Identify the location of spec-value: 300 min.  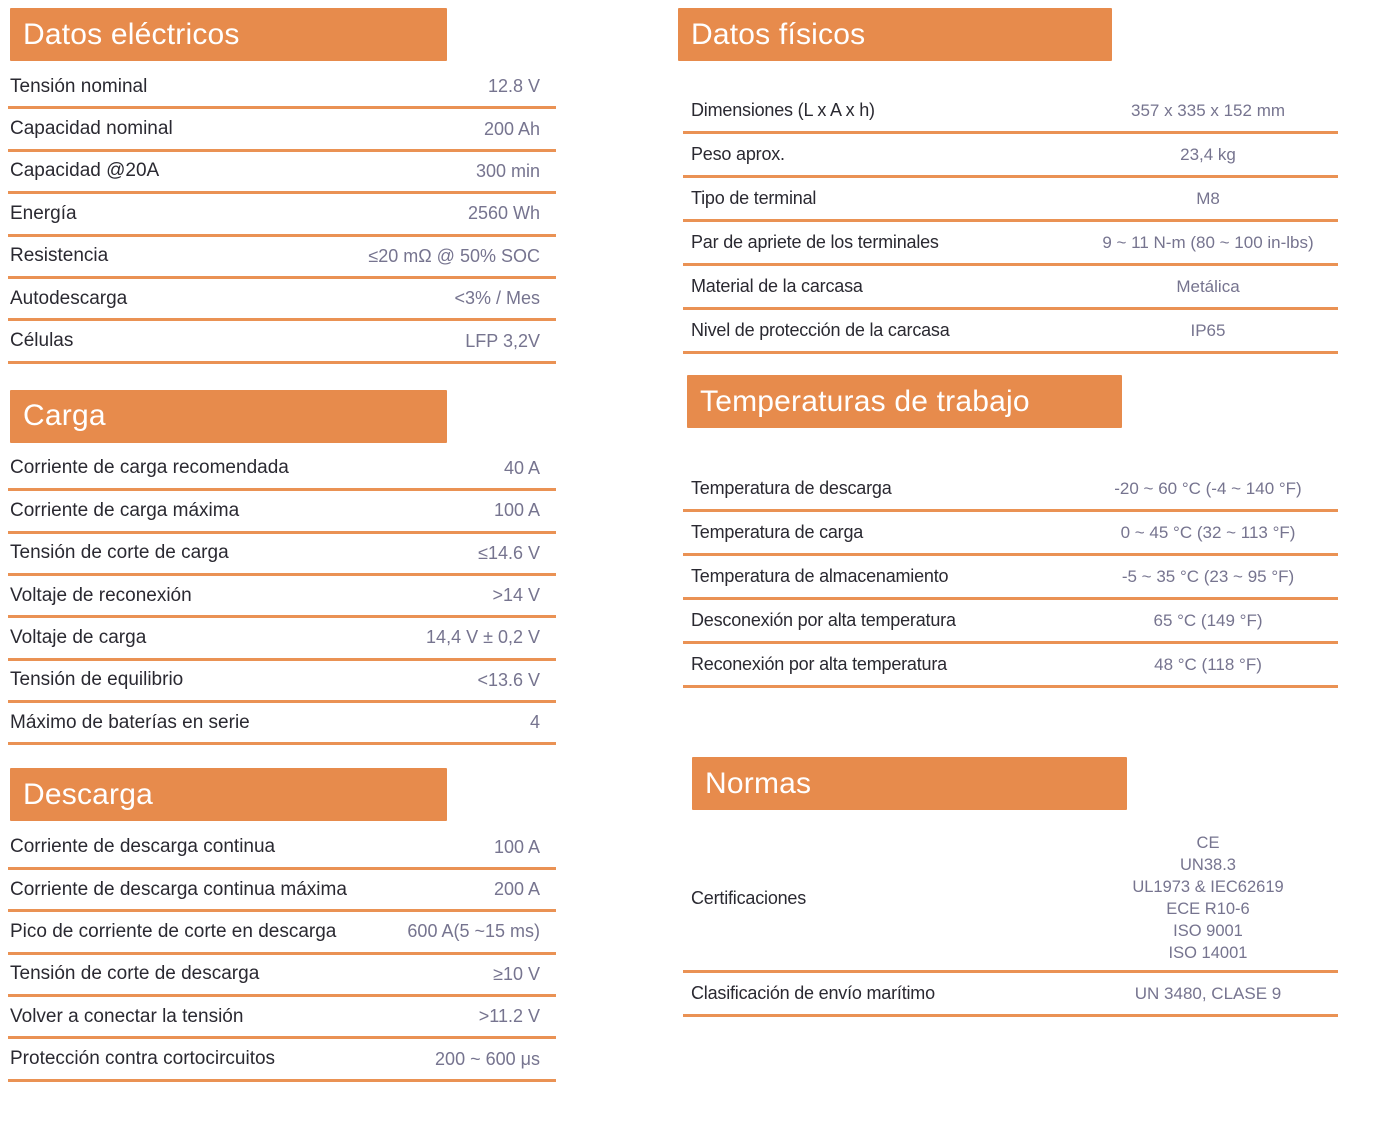
(507, 170).